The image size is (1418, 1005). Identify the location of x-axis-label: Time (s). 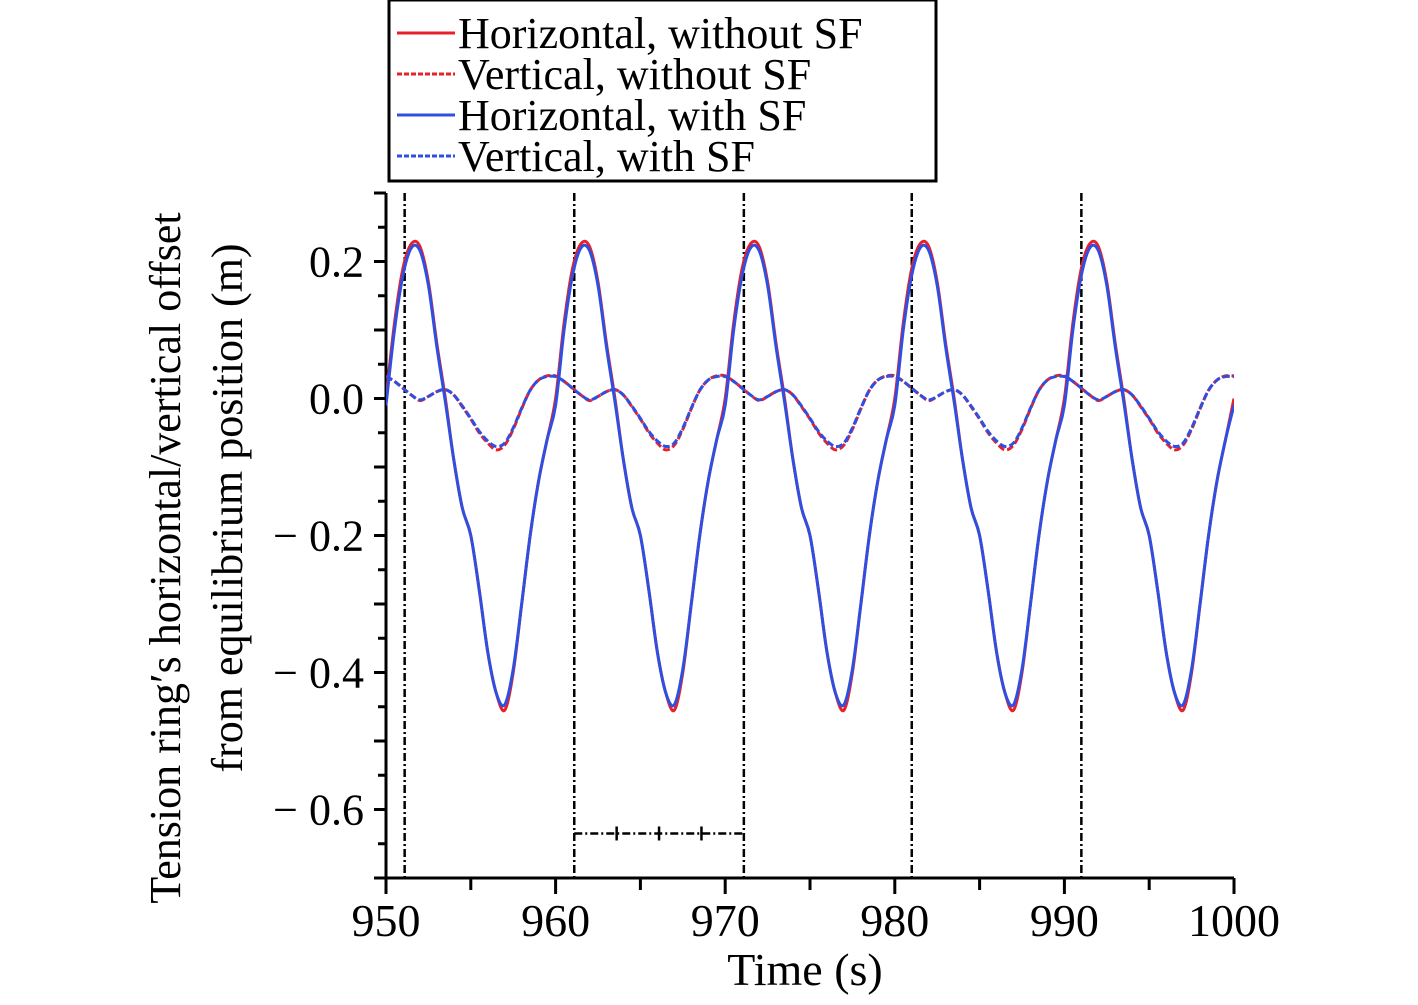
(805, 969).